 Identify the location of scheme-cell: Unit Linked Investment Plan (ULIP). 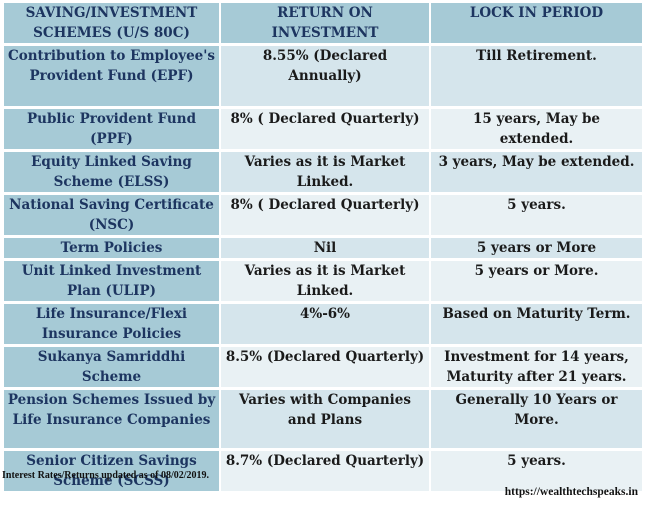
(111, 281).